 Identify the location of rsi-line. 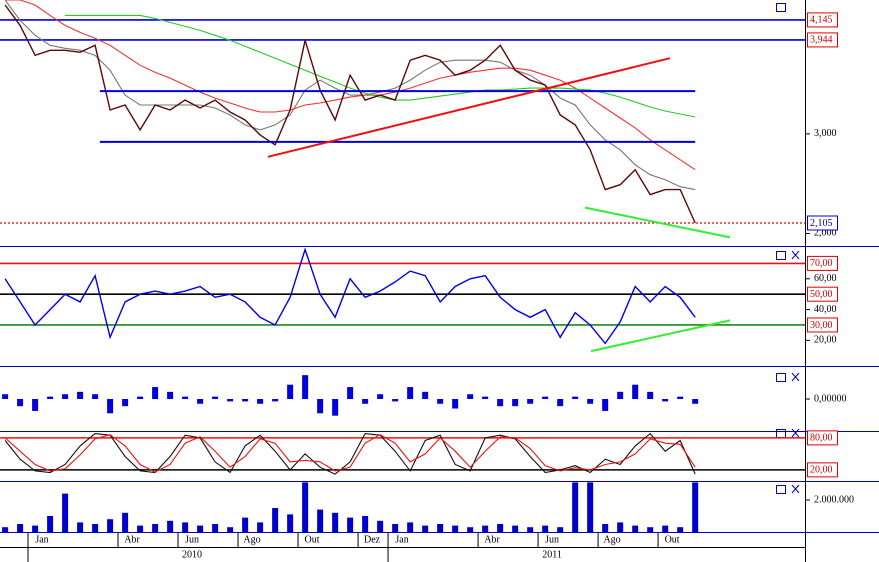
(350, 296).